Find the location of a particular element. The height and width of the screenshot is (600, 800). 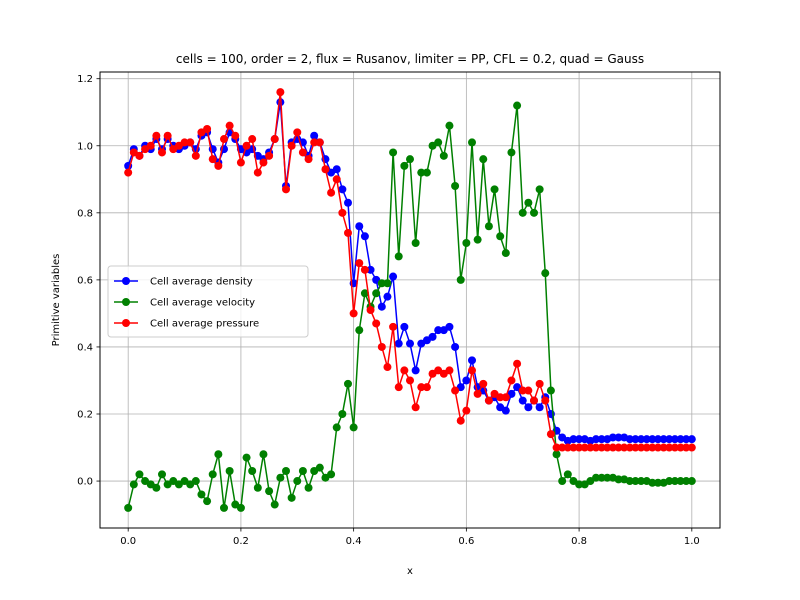

x-tick-label: 0.0 is located at coordinates (128, 541).